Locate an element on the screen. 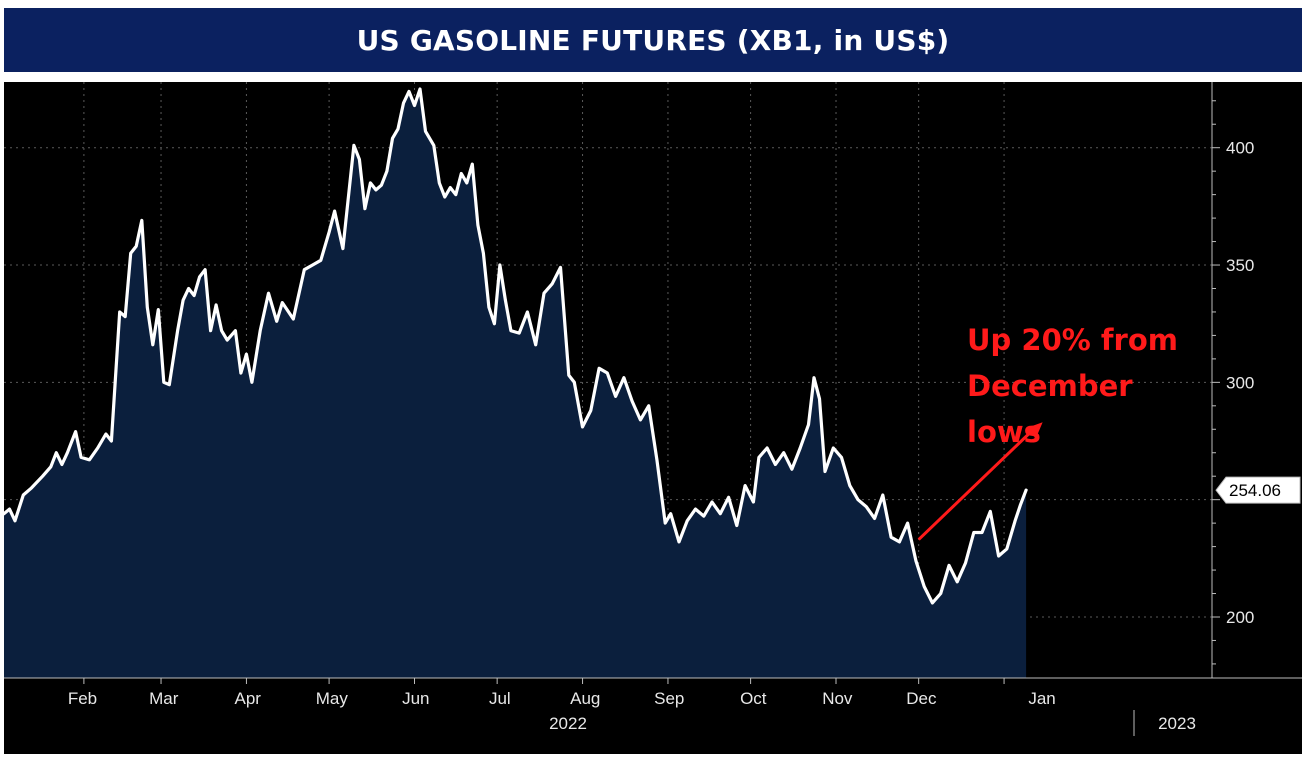  x-month-label: Oct is located at coordinates (753, 698).